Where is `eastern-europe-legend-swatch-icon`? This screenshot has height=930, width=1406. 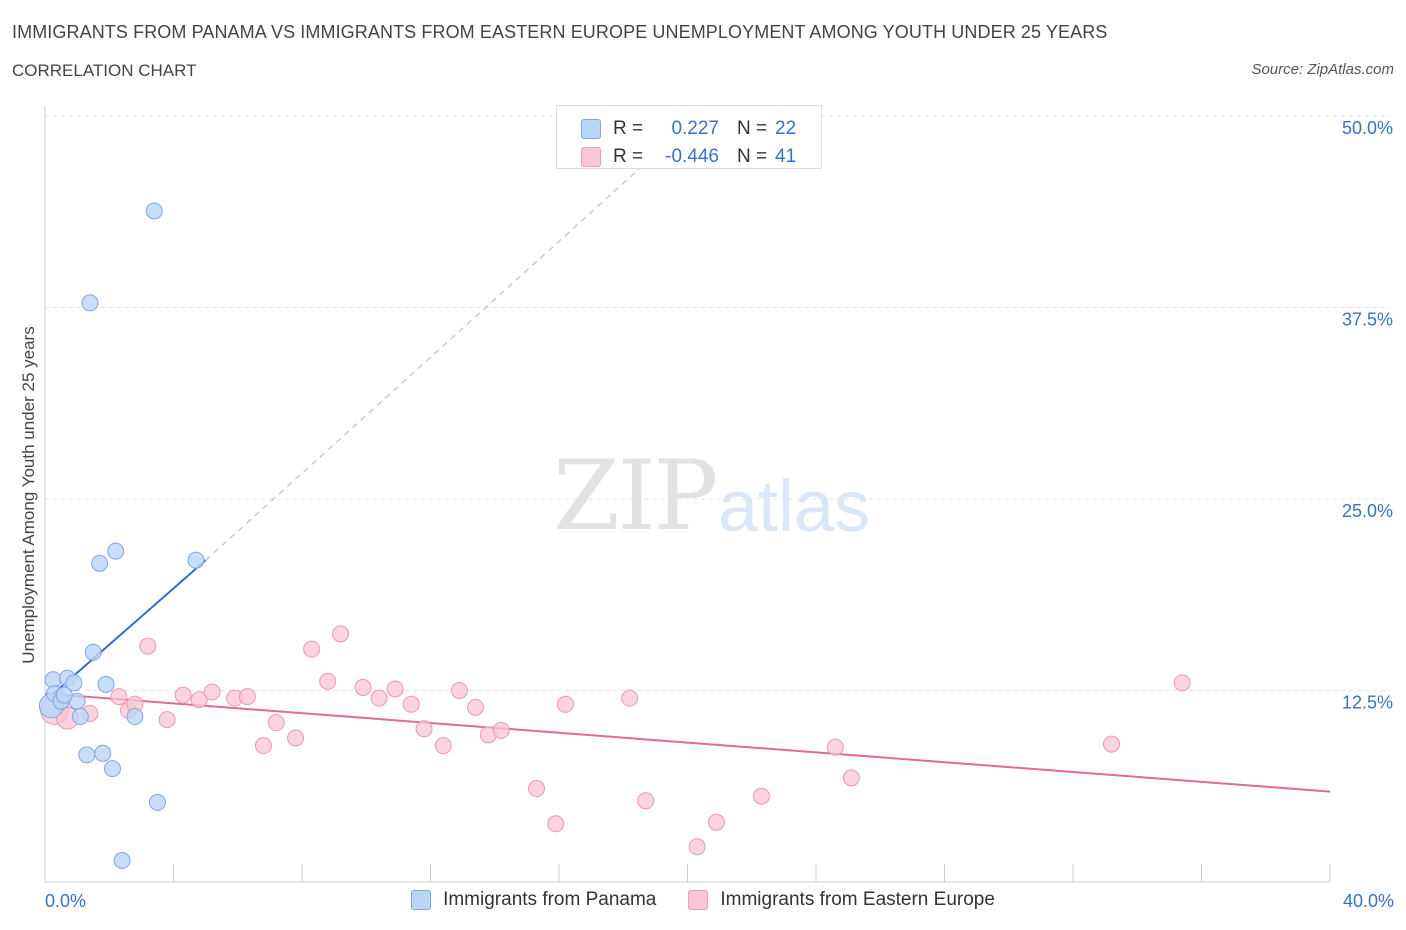
eastern-europe-legend-swatch-icon is located at coordinates (698, 900).